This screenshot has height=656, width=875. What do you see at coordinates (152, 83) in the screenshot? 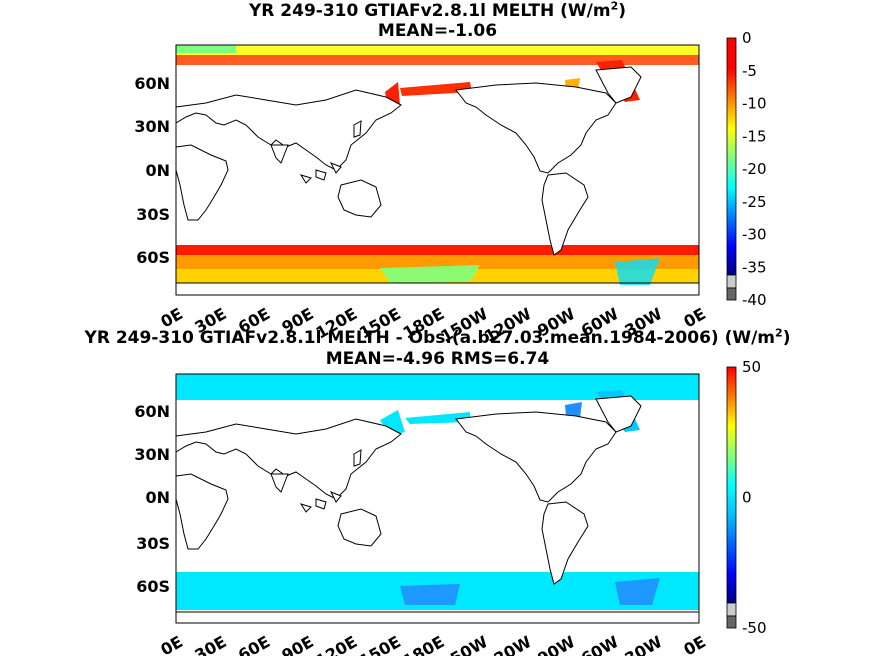
I see `top-lat-60n: 60N` at bounding box center [152, 83].